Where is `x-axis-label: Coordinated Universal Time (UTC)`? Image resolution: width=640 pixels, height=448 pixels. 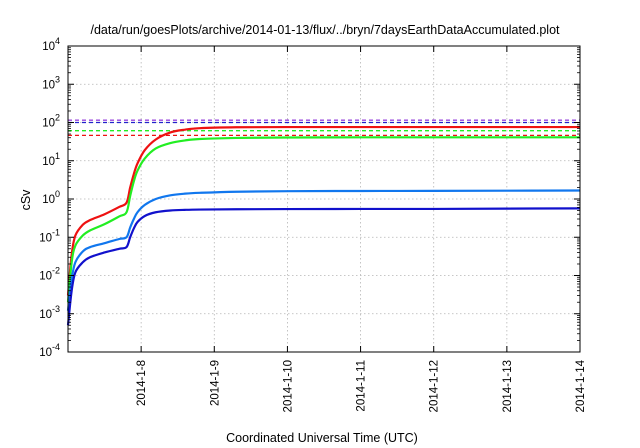
x-axis-label: Coordinated Universal Time (UTC) is located at coordinates (322, 438).